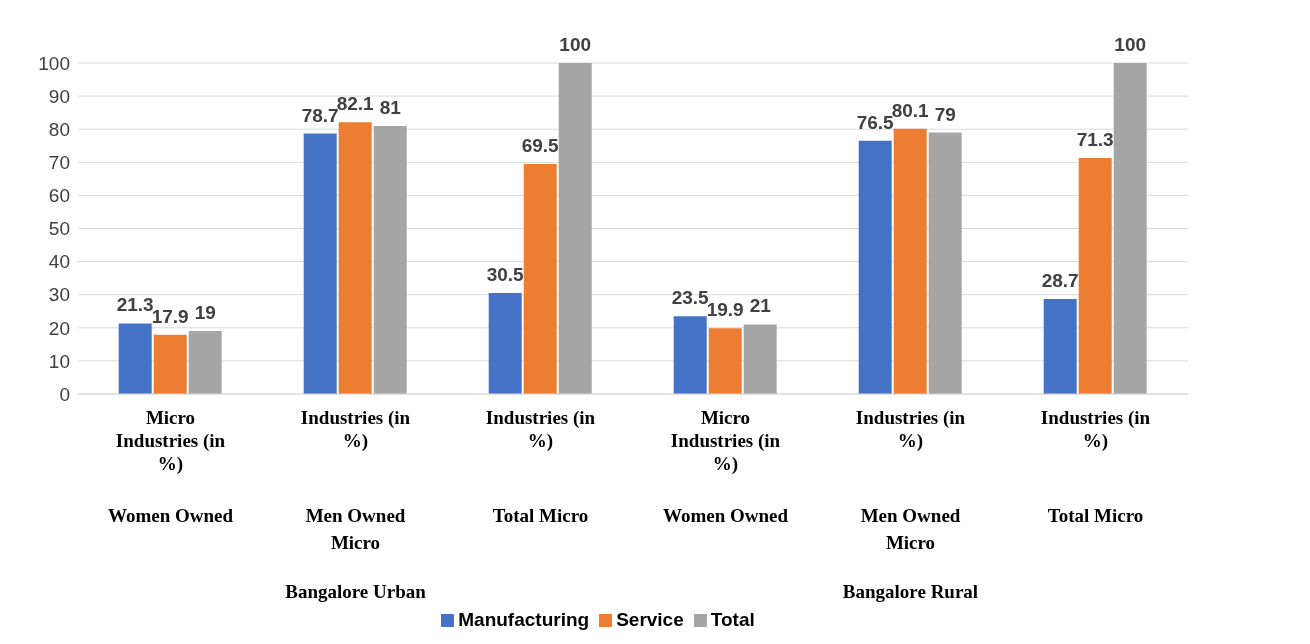 The height and width of the screenshot is (644, 1310). I want to click on data-label: 19, so click(205, 313).